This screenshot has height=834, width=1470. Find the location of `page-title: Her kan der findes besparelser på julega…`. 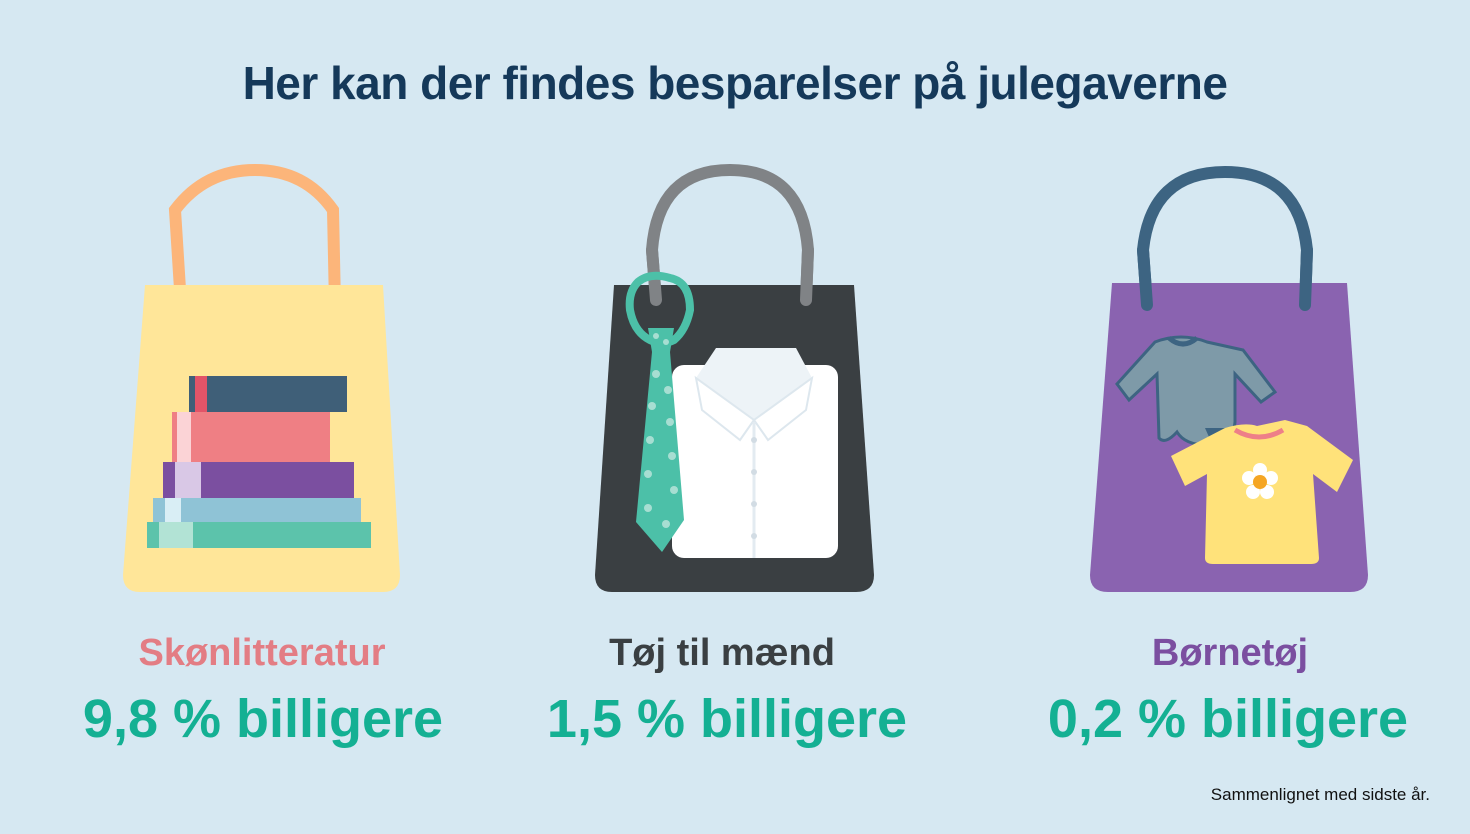

page-title: Her kan der findes besparelser på julega… is located at coordinates (735, 83).